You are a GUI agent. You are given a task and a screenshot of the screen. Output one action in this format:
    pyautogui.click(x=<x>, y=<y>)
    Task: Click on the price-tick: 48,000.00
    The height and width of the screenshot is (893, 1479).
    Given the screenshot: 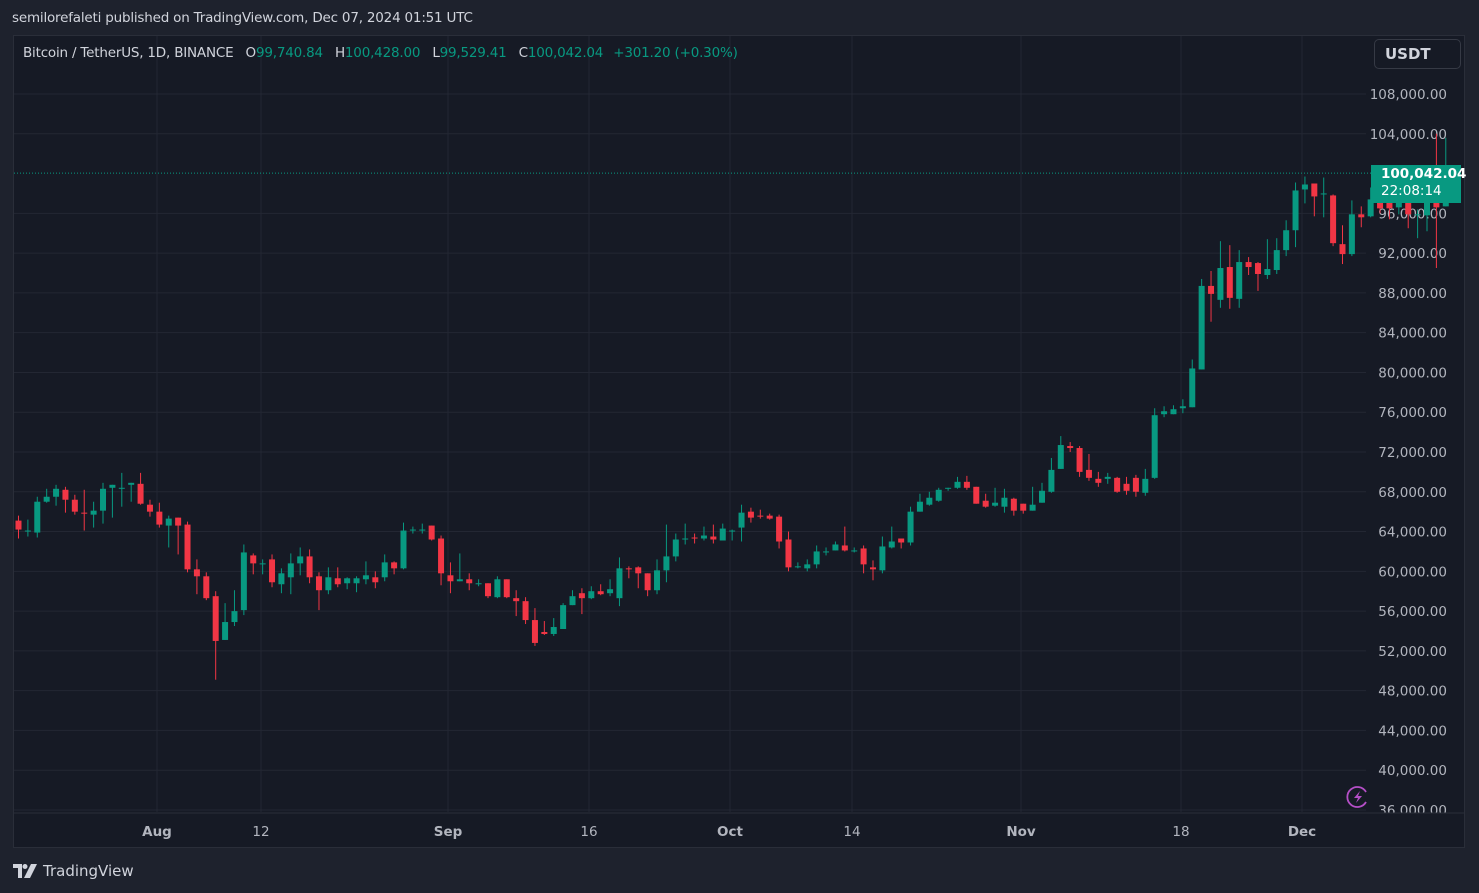 What is the action you would take?
    pyautogui.click(x=1412, y=692)
    